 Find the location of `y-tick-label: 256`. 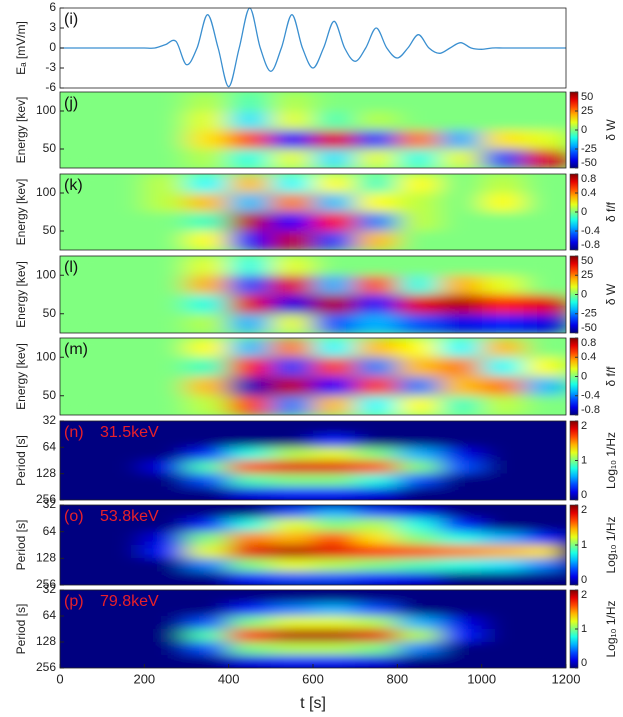

y-tick-label: 256 is located at coordinates (46, 584).